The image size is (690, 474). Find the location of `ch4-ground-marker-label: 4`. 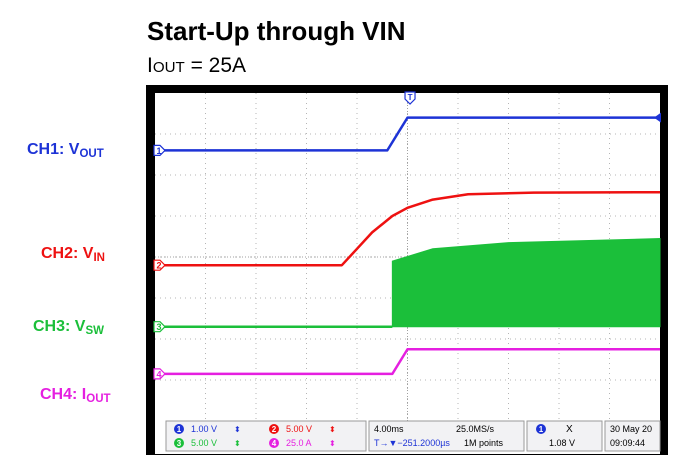

ch4-ground-marker-label: 4 is located at coordinates (158, 374).